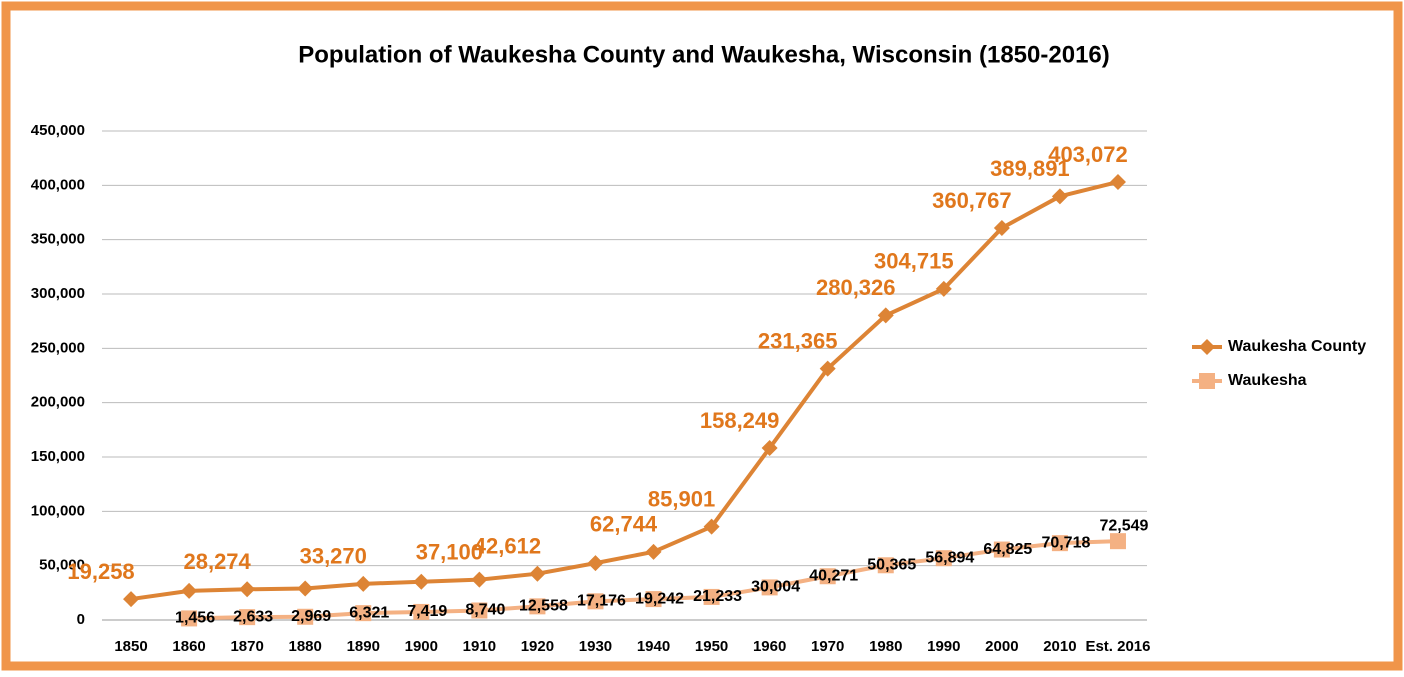  I want to click on data-label: 17,176, so click(601, 601).